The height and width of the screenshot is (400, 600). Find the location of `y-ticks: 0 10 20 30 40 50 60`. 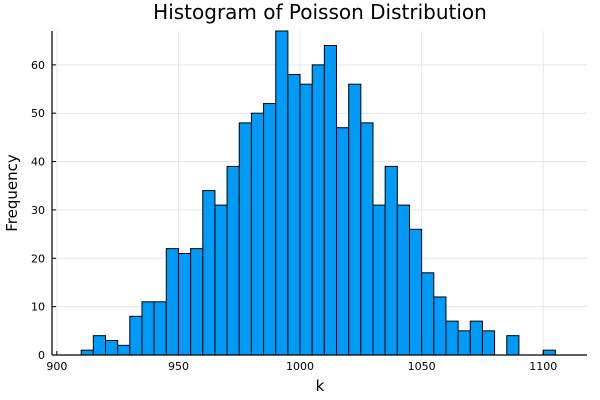

y-ticks: 0 10 20 30 40 50 60 is located at coordinates (43, 210).